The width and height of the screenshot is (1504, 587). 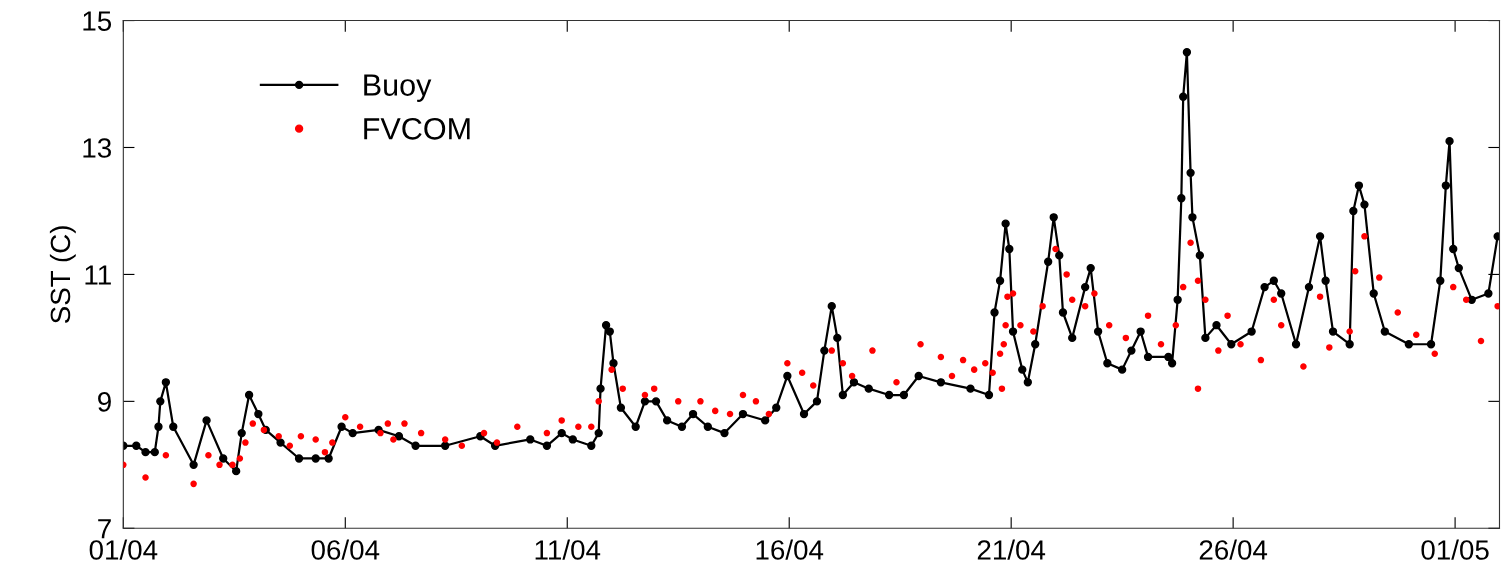 What do you see at coordinates (97, 148) in the screenshot?
I see `y-tick-label: 13` at bounding box center [97, 148].